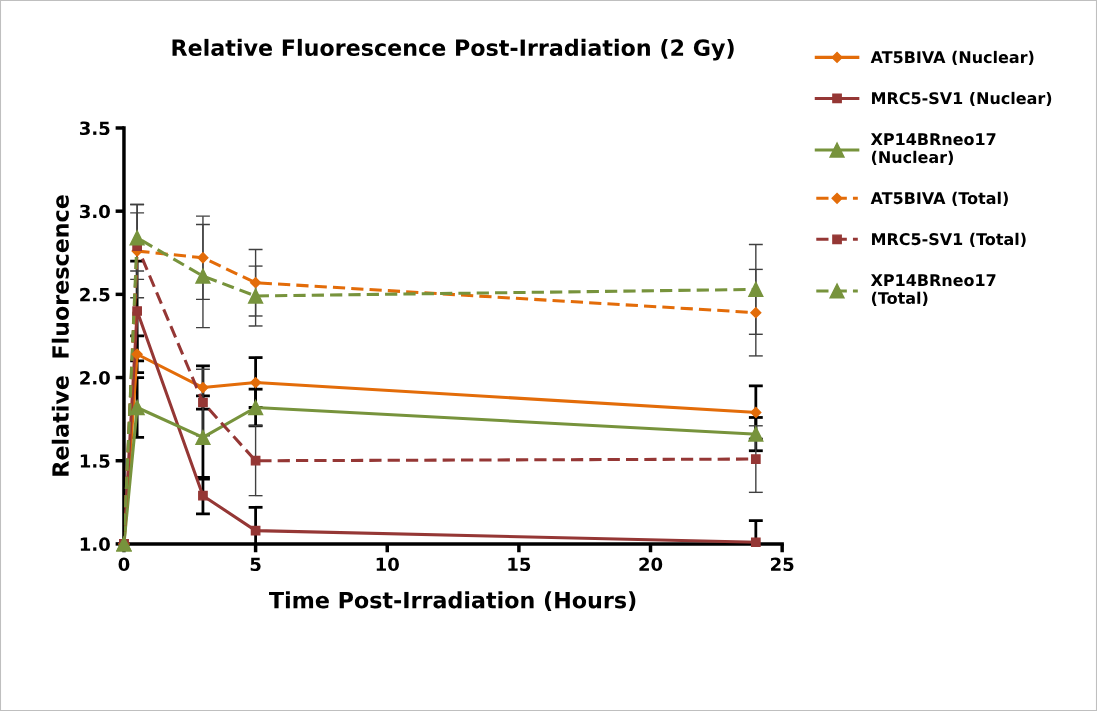 This screenshot has height=711, width=1097. Describe the element at coordinates (95, 461) in the screenshot. I see `y-tick-label: 1.5` at that location.